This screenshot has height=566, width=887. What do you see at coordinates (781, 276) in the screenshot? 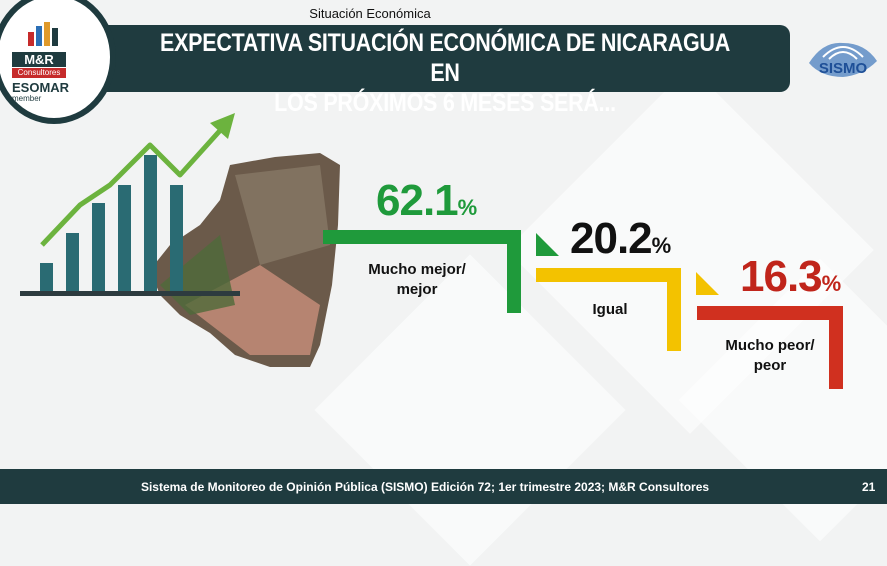
I see `value-peor: 16.3` at bounding box center [781, 276].